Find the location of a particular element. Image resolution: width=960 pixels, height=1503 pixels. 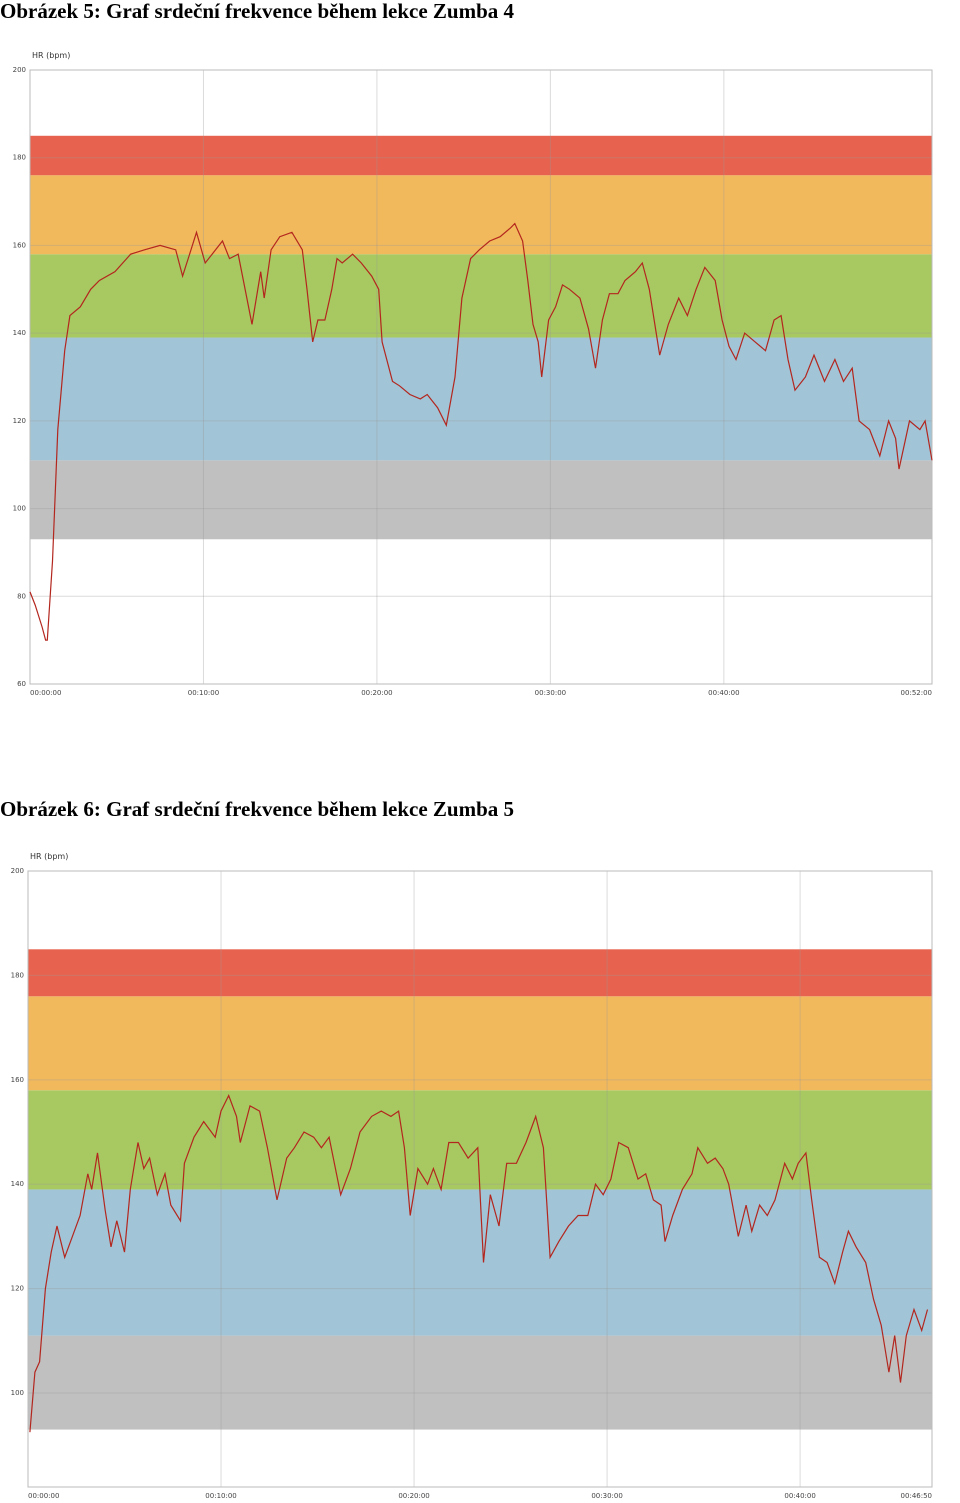

y-tick-label: 60 is located at coordinates (21, 684).